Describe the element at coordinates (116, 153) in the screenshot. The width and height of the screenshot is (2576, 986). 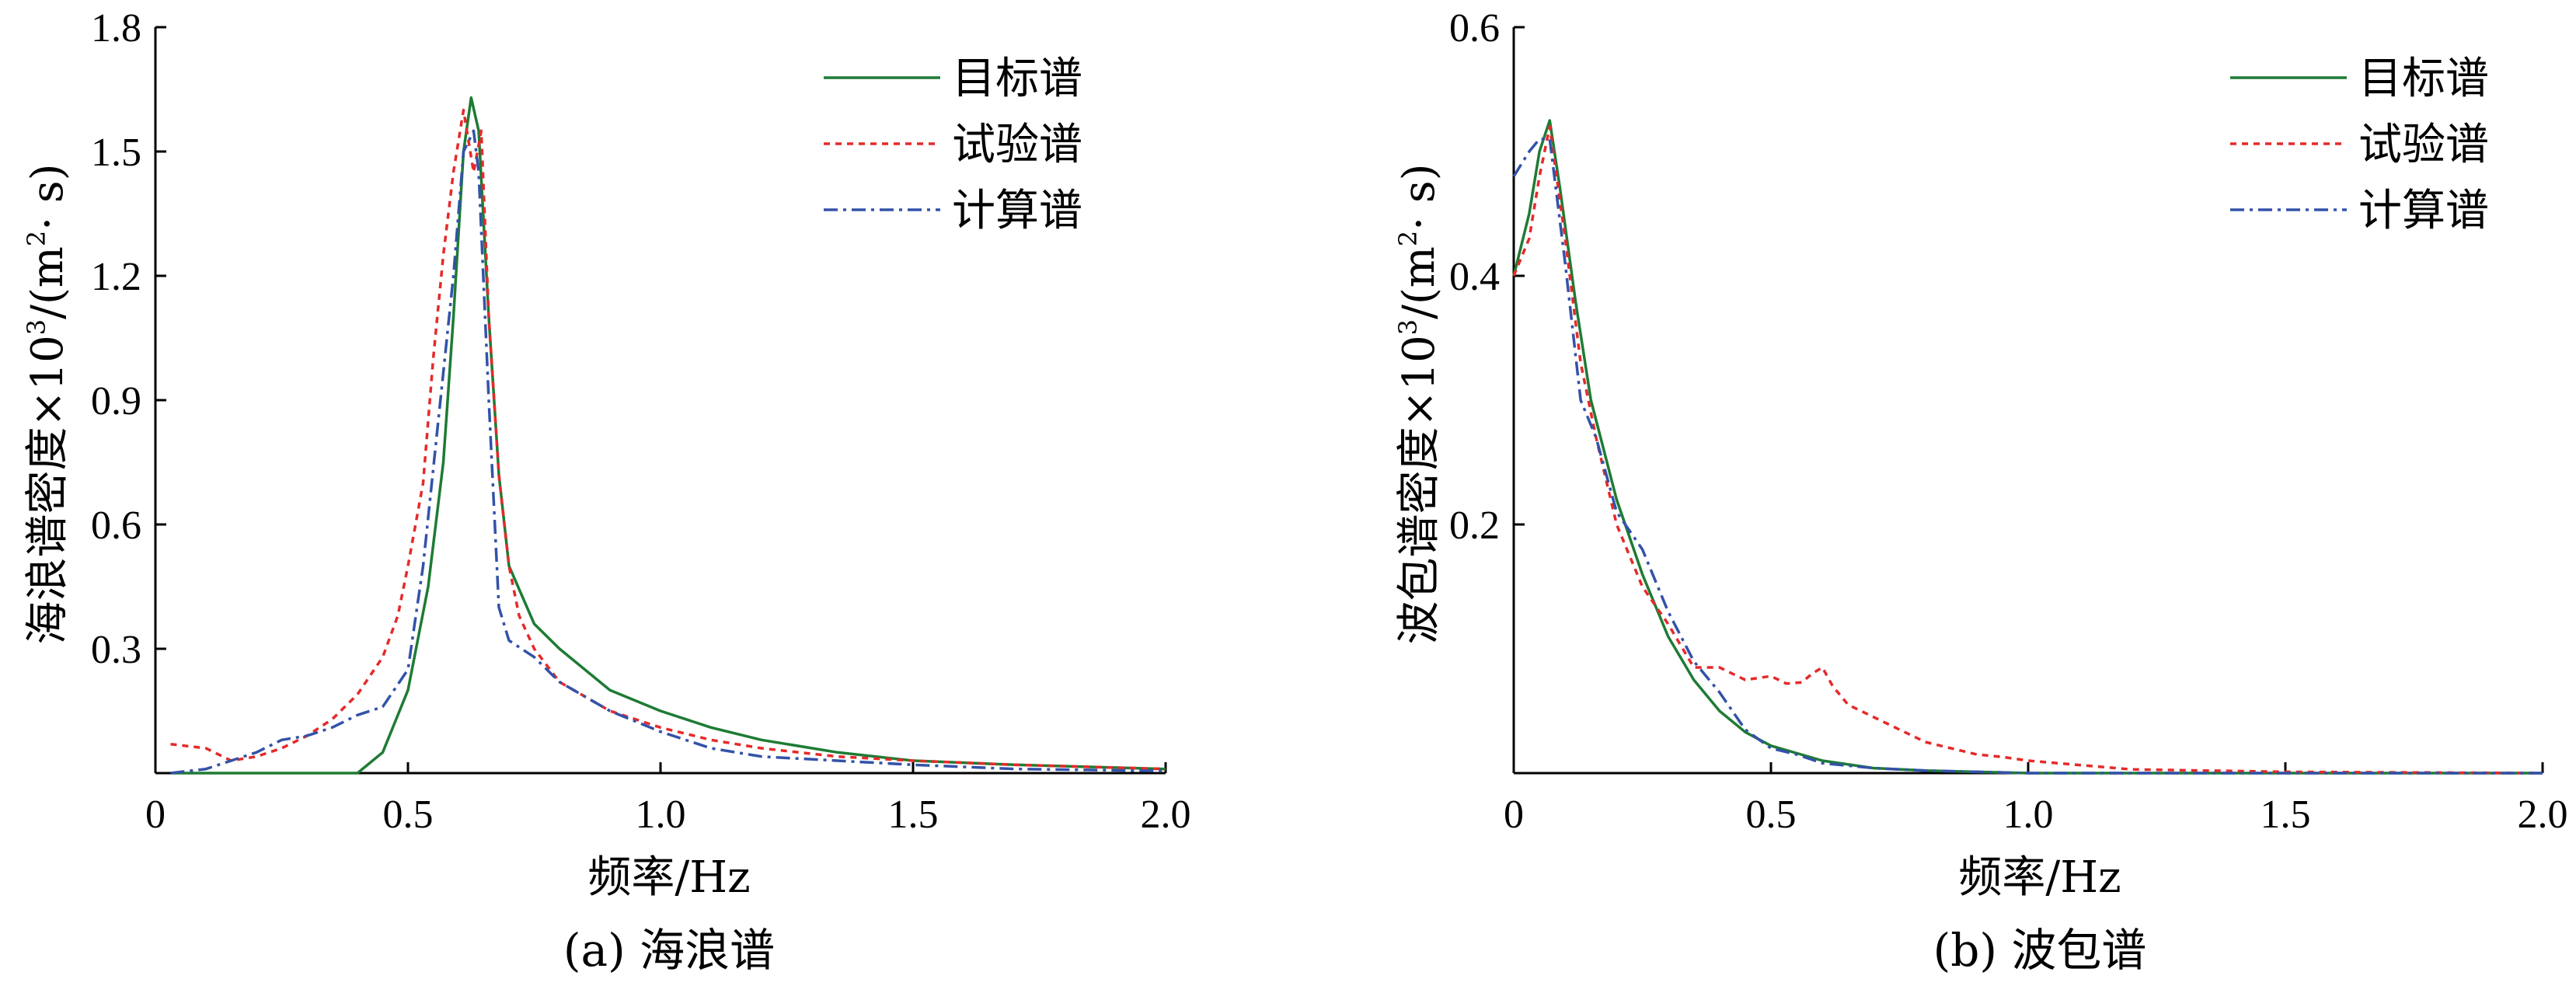
I see `y-tick-label: 1.5` at that location.